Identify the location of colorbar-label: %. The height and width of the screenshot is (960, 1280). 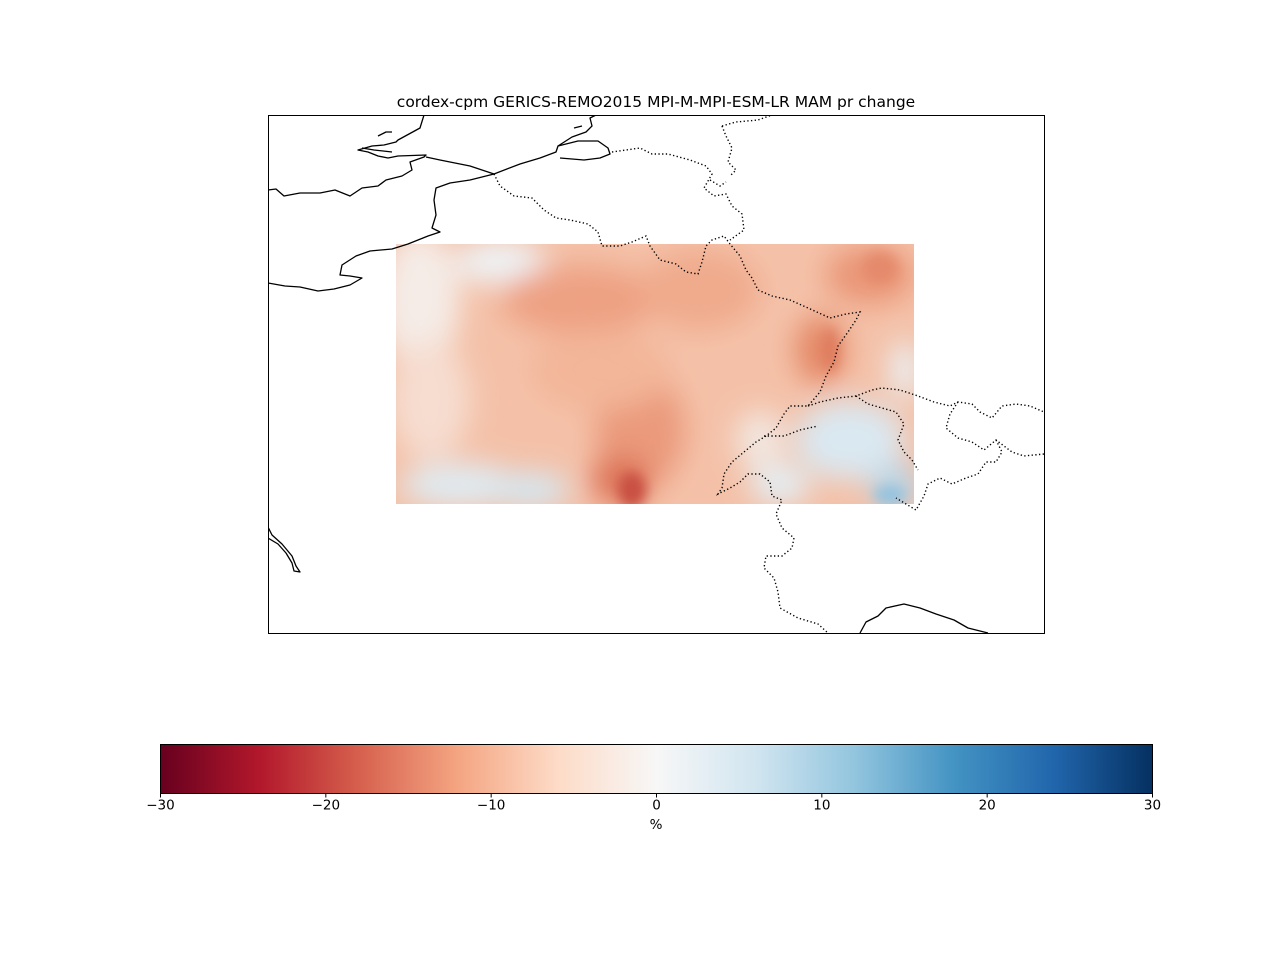
(656, 825).